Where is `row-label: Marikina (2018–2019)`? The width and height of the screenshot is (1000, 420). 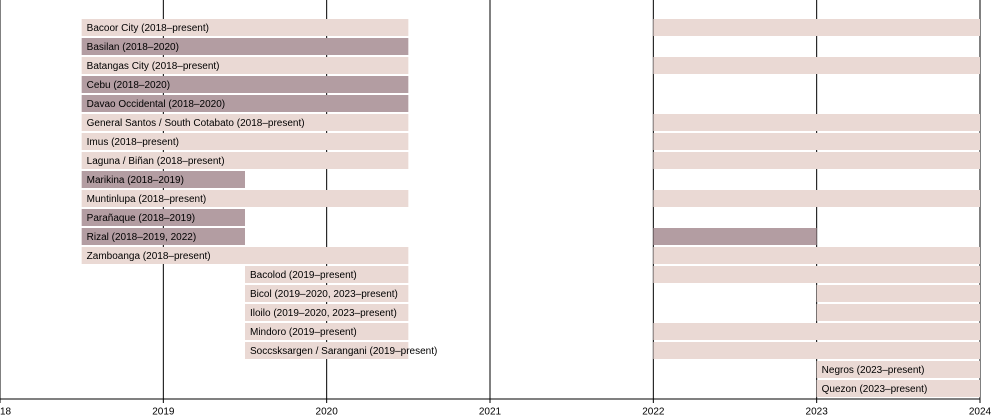
row-label: Marikina (2018–2019) is located at coordinates (135, 180).